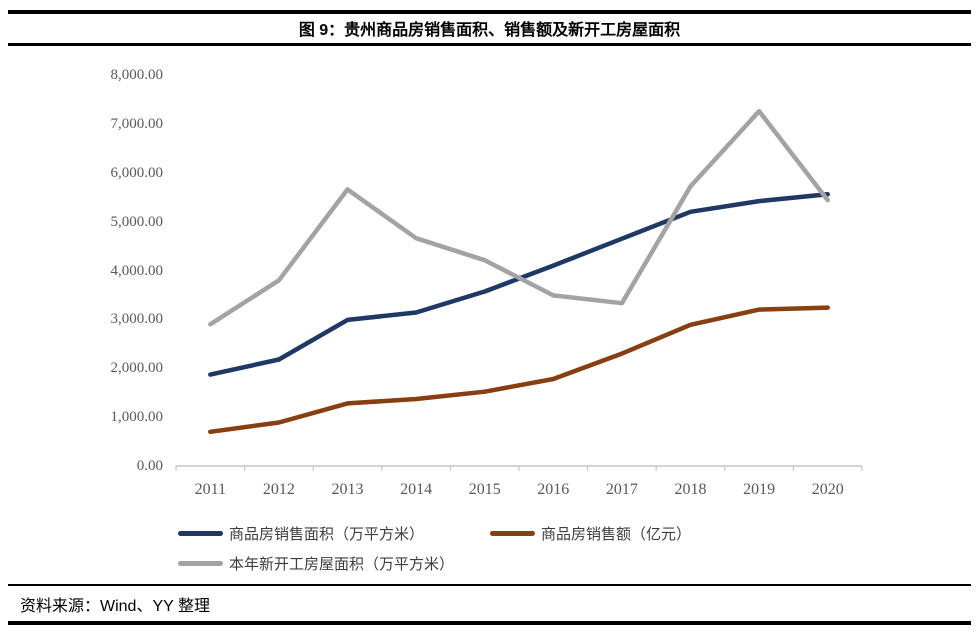 The width and height of the screenshot is (979, 631). What do you see at coordinates (489, 30) in the screenshot?
I see `chart-title: 图 9：贵州商品房销售面积、销售额及新开工房屋面积` at bounding box center [489, 30].